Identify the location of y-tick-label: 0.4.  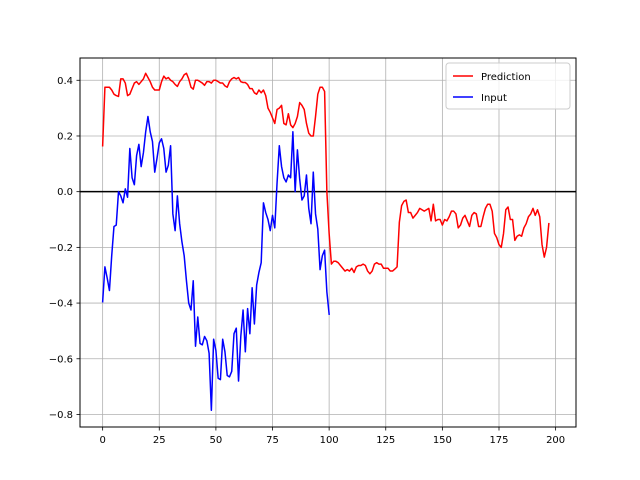
(65, 81).